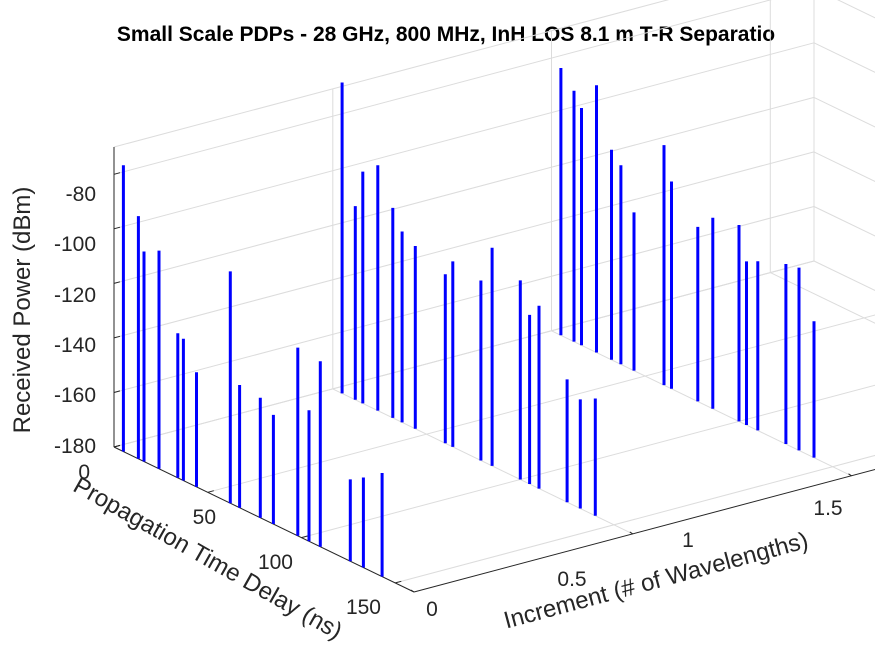 The image size is (875, 656). What do you see at coordinates (75, 295) in the screenshot?
I see `z-tick-label: -120` at bounding box center [75, 295].